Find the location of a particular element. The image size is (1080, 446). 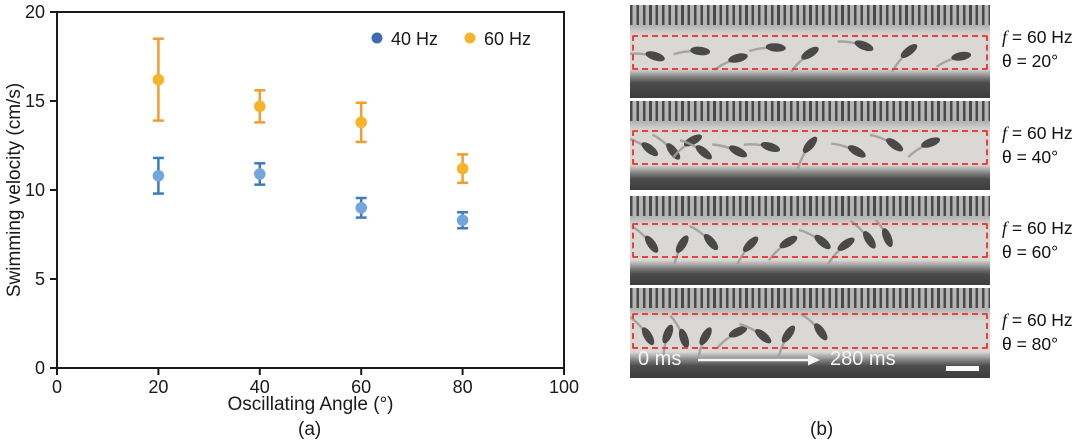

y-axis-label: Swimming velocity (cm/s) is located at coordinates (14, 190).